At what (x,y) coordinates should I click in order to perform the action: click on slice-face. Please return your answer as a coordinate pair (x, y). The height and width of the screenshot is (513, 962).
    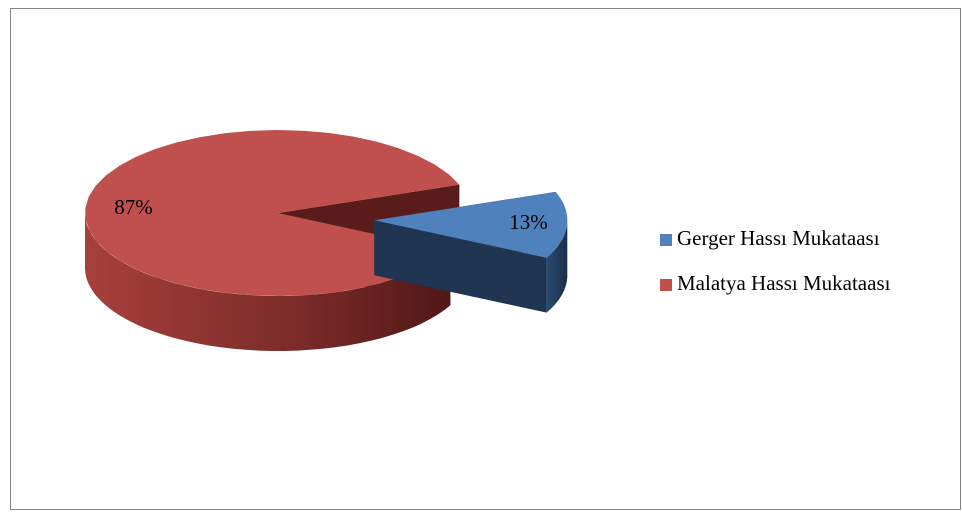
    Looking at the image, I should click on (460, 266).